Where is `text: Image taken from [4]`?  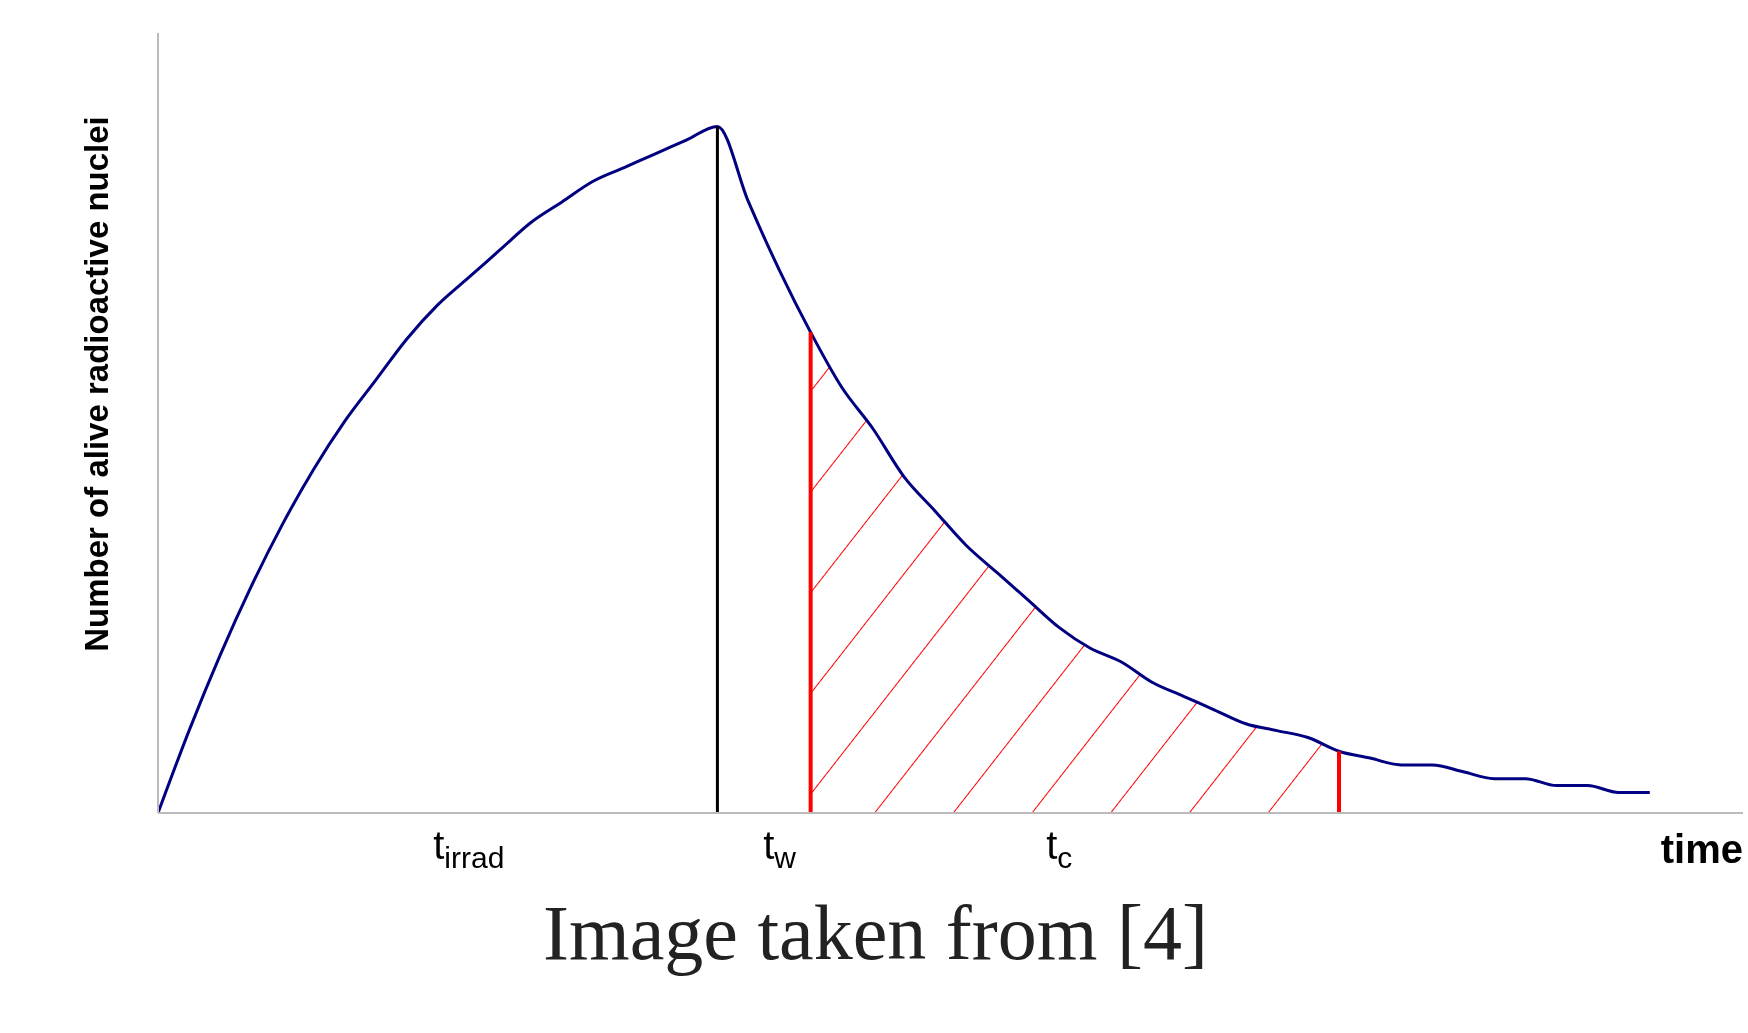 text: Image taken from [4] is located at coordinates (875, 933).